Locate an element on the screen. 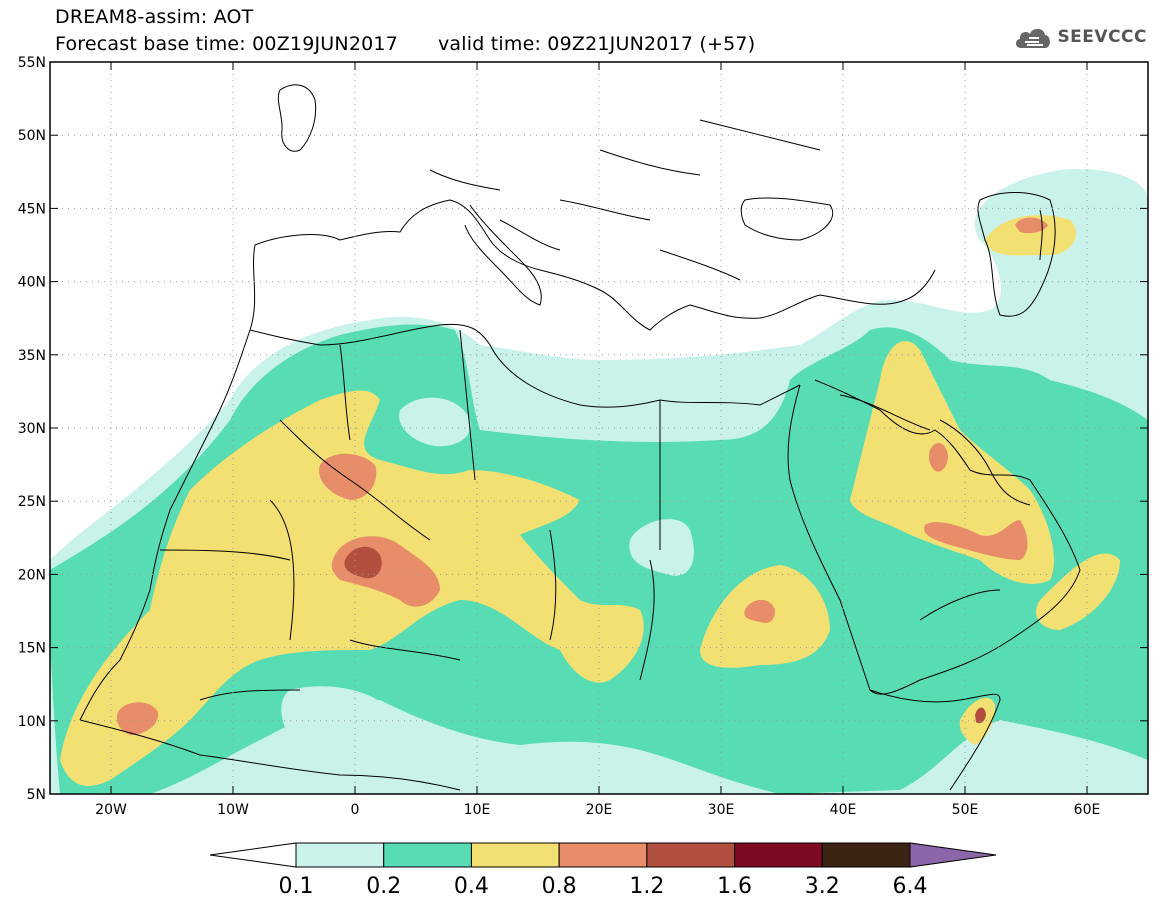  colorbar-label: 3.2 is located at coordinates (822, 886).